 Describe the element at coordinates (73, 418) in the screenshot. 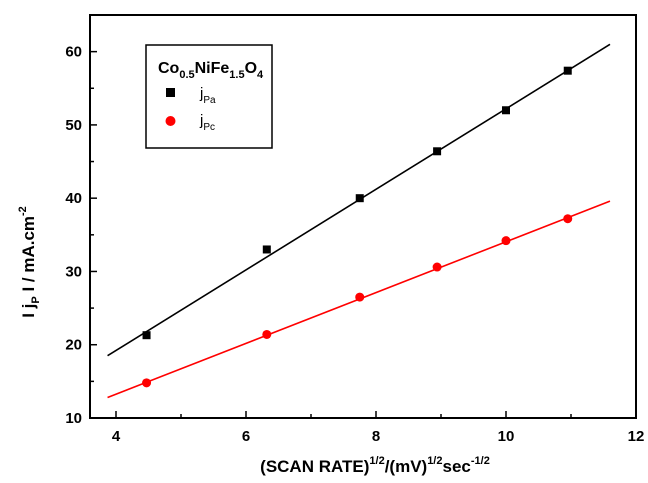

I see `y-tick-label: 10` at that location.